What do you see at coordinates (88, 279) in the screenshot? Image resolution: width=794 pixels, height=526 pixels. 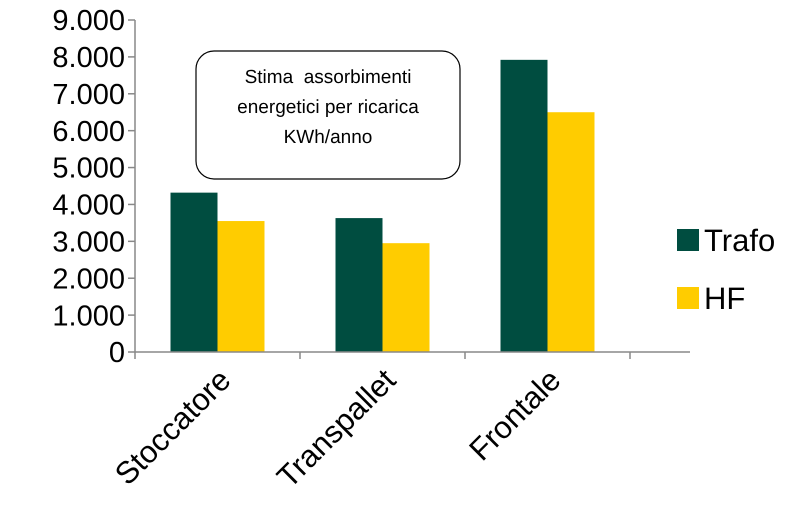 I see `y-tick-label: 2.000` at bounding box center [88, 279].